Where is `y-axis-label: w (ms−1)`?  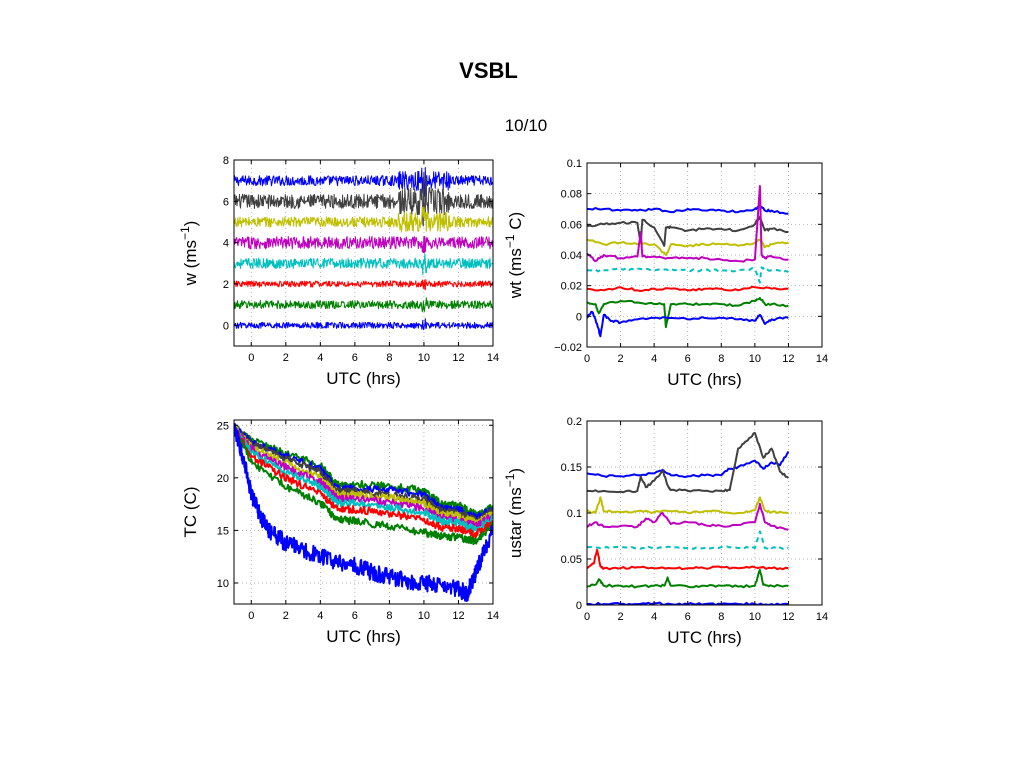
y-axis-label: w (ms−1) is located at coordinates (189, 254).